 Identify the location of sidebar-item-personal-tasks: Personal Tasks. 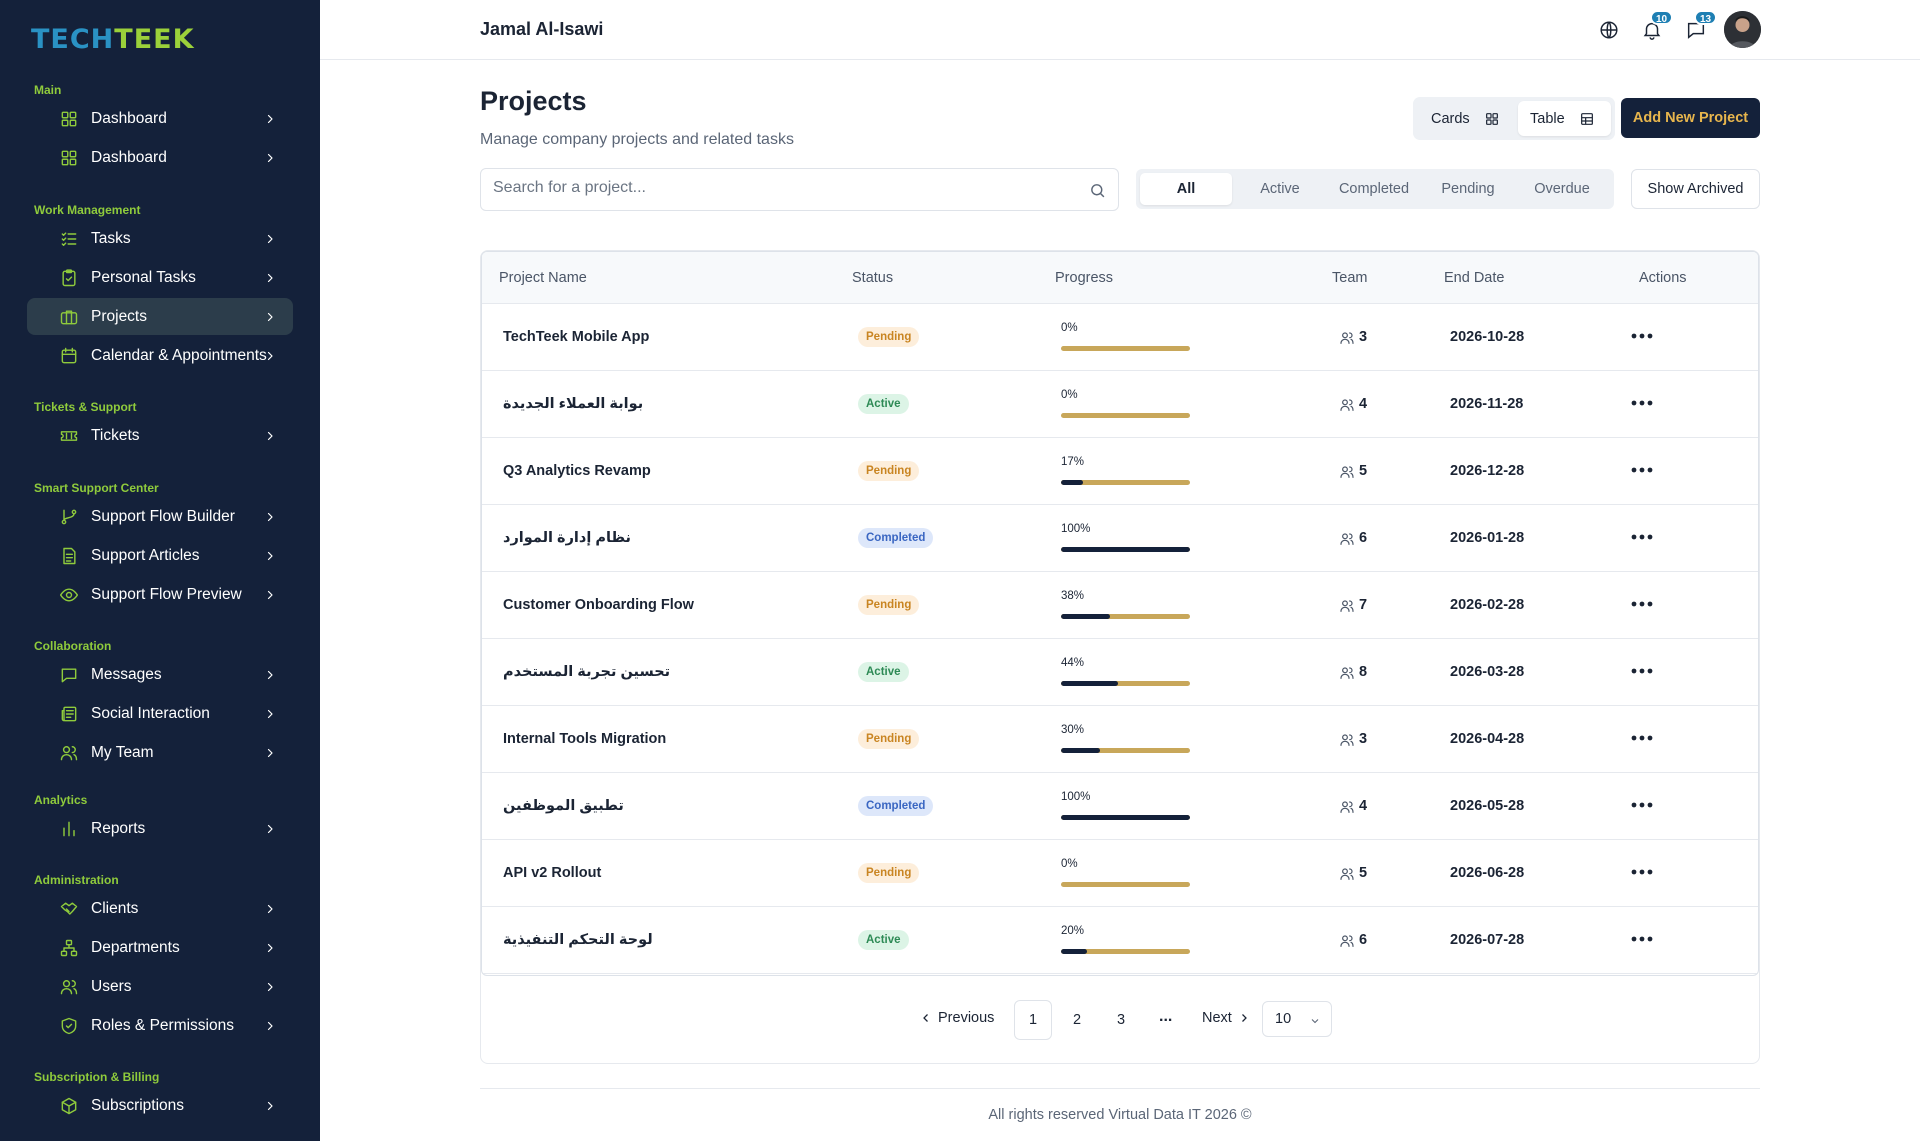
(160, 277).